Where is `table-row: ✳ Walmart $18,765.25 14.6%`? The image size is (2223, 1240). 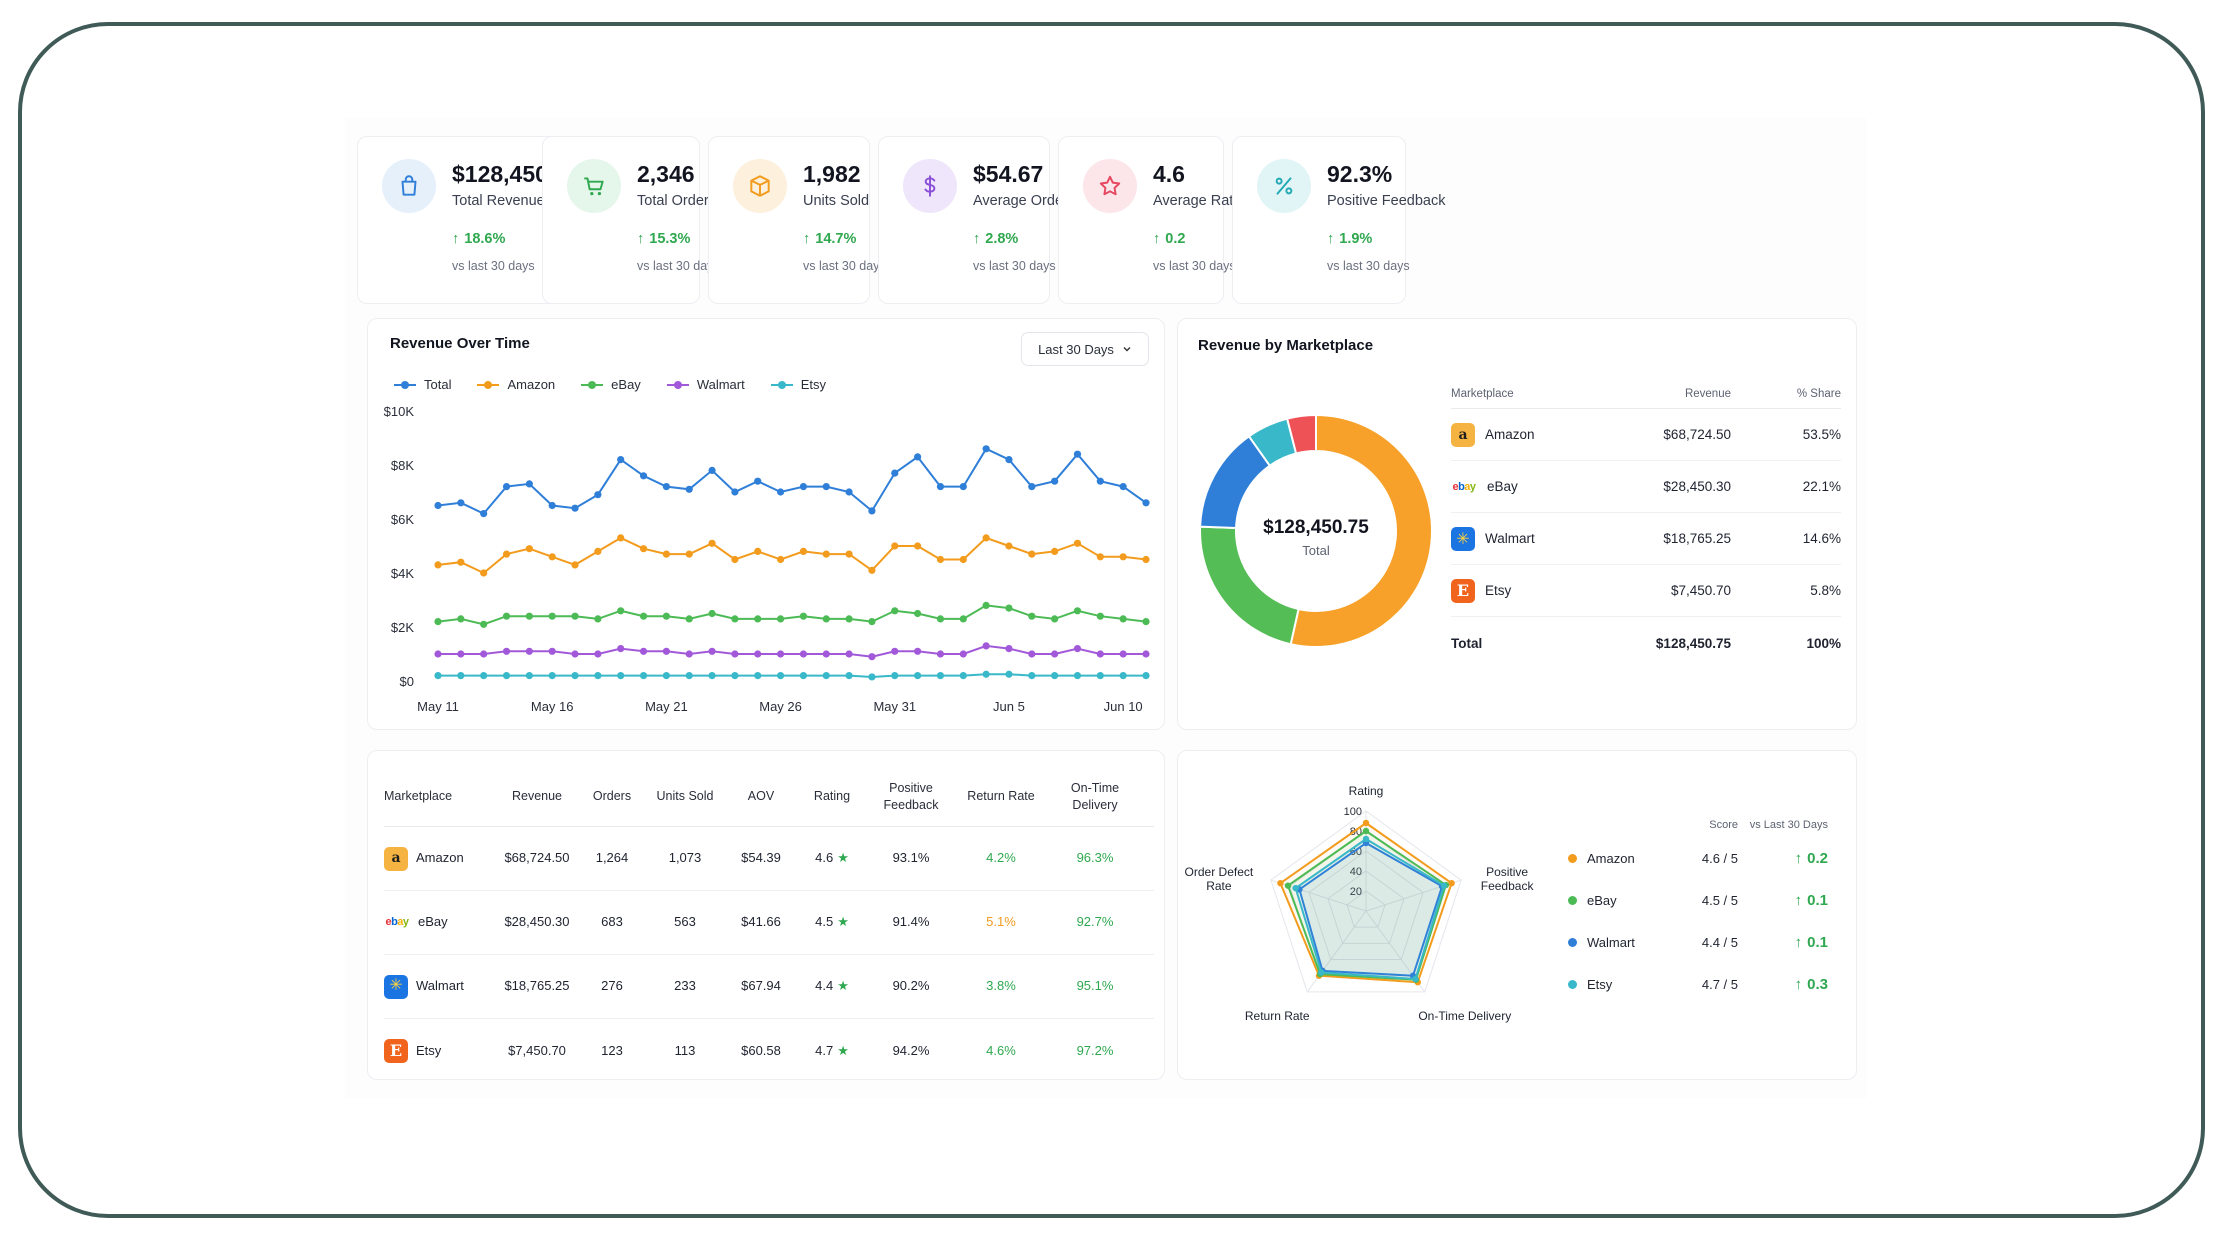 table-row: ✳ Walmart $18,765.25 14.6% is located at coordinates (1646, 539).